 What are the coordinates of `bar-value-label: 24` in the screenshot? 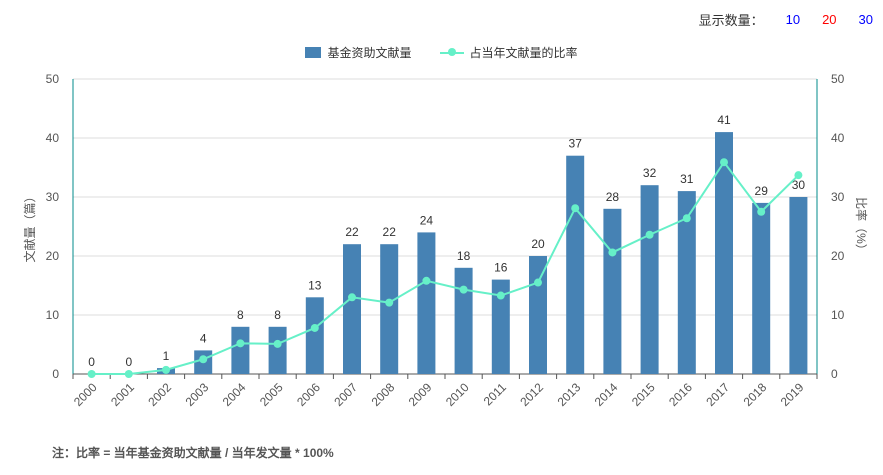 It's located at (427, 220).